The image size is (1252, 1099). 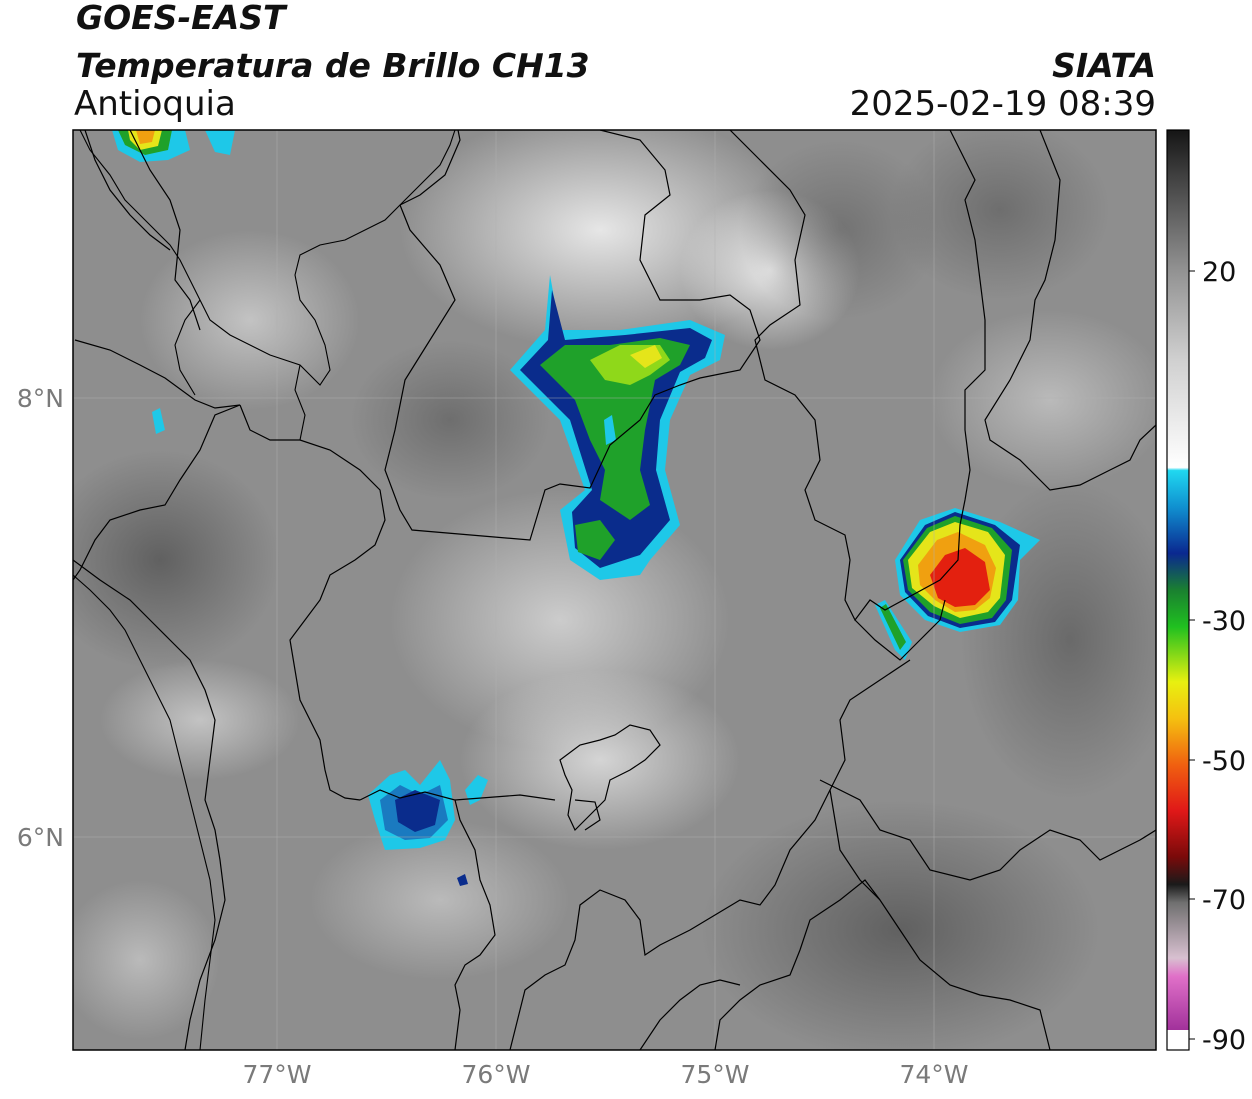 What do you see at coordinates (1206, 592) in the screenshot?
I see `colorbar: 20 -30 -50 -70 -90` at bounding box center [1206, 592].